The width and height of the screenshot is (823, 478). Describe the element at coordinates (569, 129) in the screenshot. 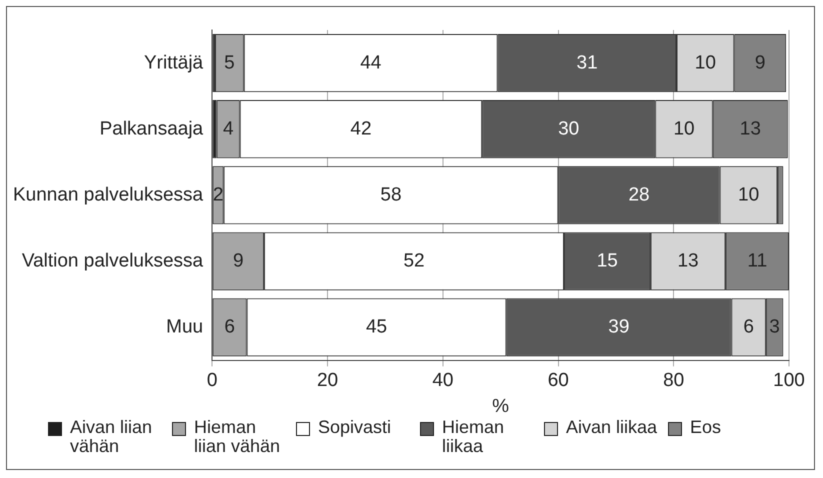

I see `data-label: 30` at that location.